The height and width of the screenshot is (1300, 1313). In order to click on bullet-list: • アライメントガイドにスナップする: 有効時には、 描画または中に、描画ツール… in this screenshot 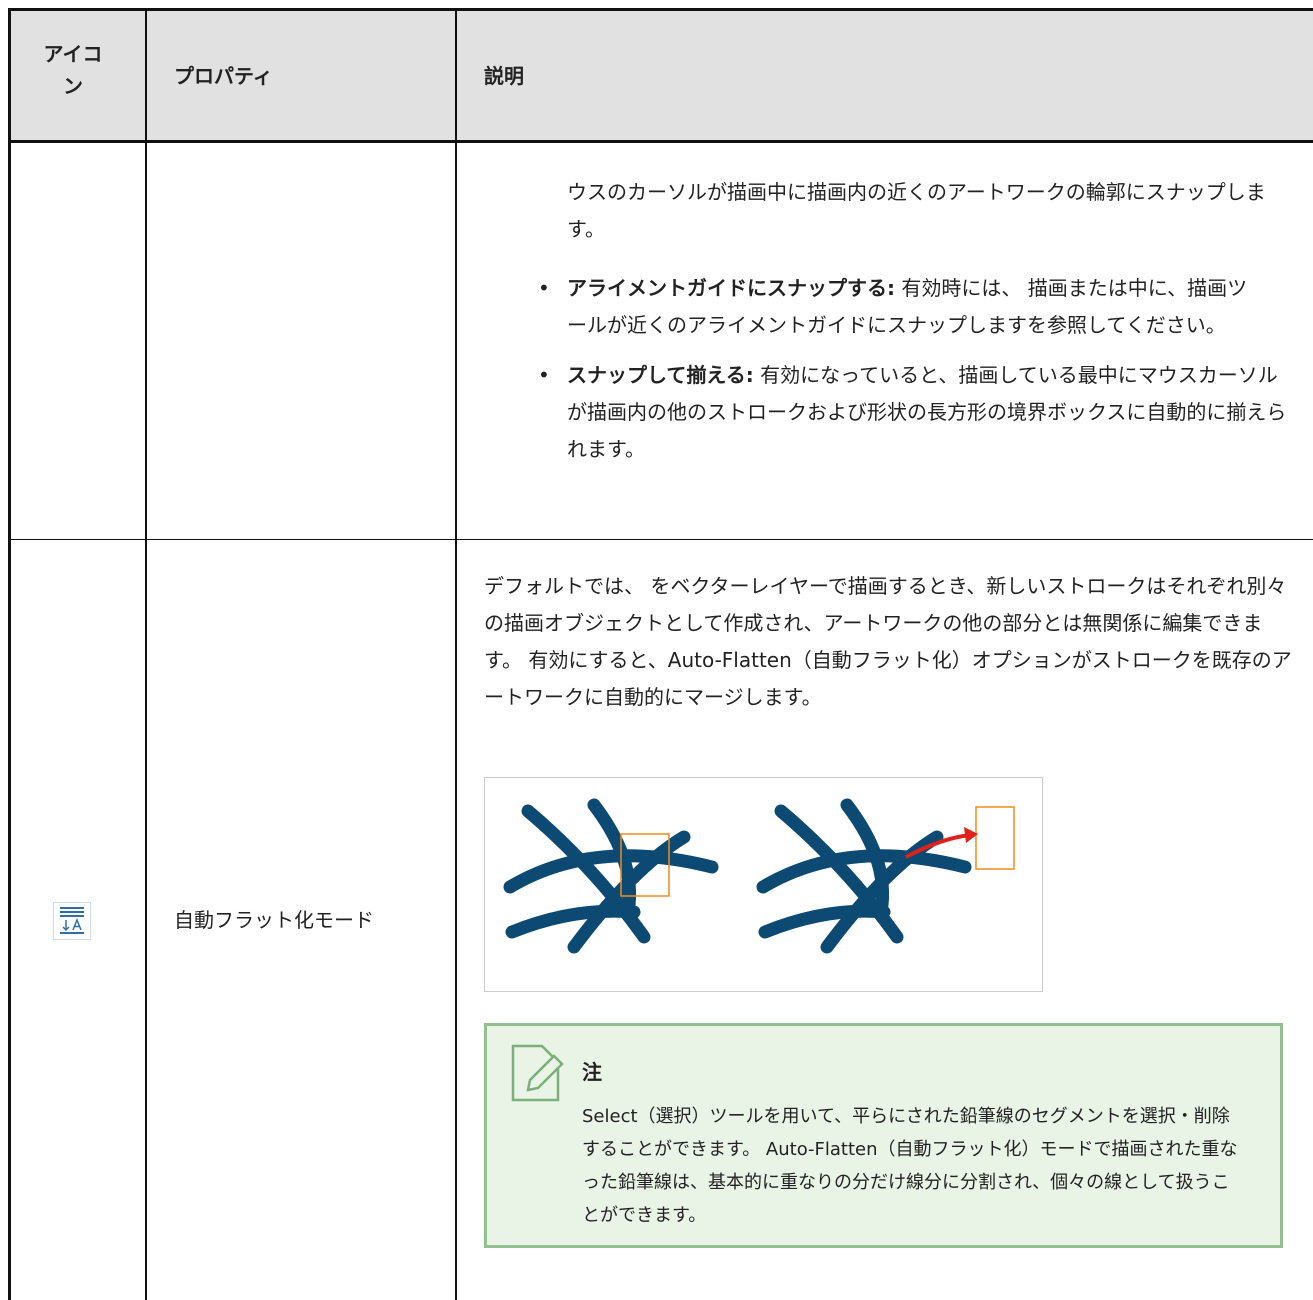, I will do `click(918, 369)`.